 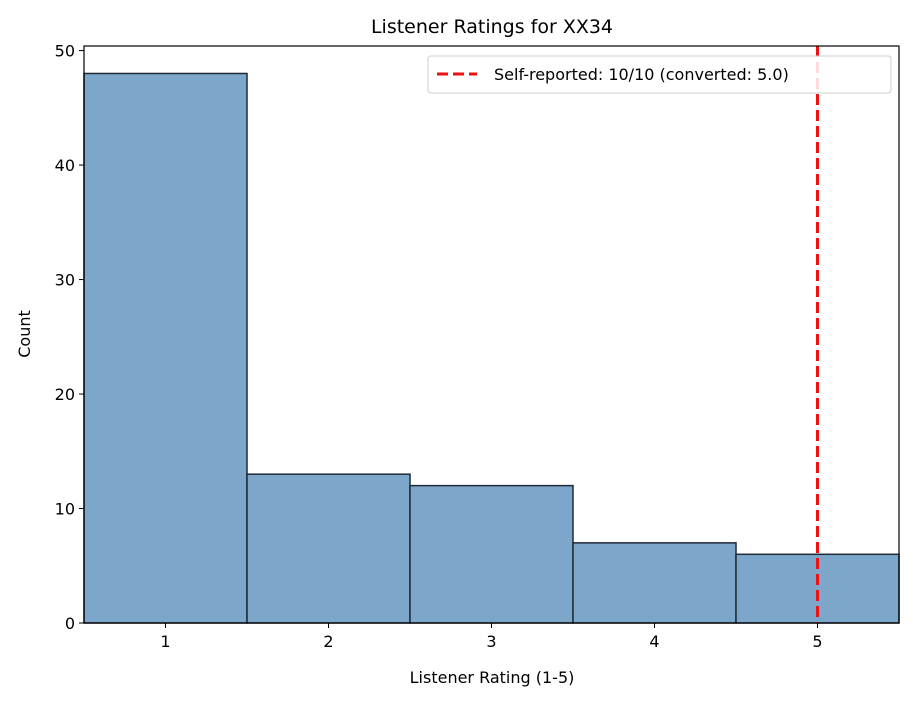 I want to click on y-axis-label: Count, so click(x=24, y=334).